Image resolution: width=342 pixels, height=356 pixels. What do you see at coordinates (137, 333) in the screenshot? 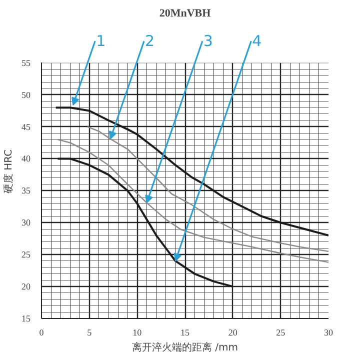
I see `x-tick-label: 10` at bounding box center [137, 333].